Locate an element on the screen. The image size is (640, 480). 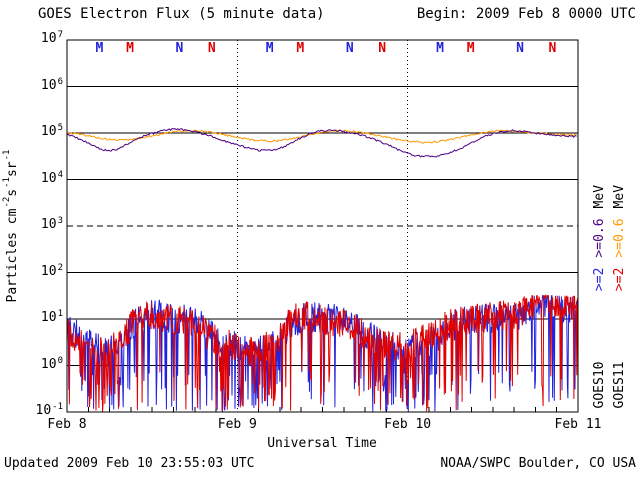
y-tick-label: 100 is located at coordinates (38, 363).